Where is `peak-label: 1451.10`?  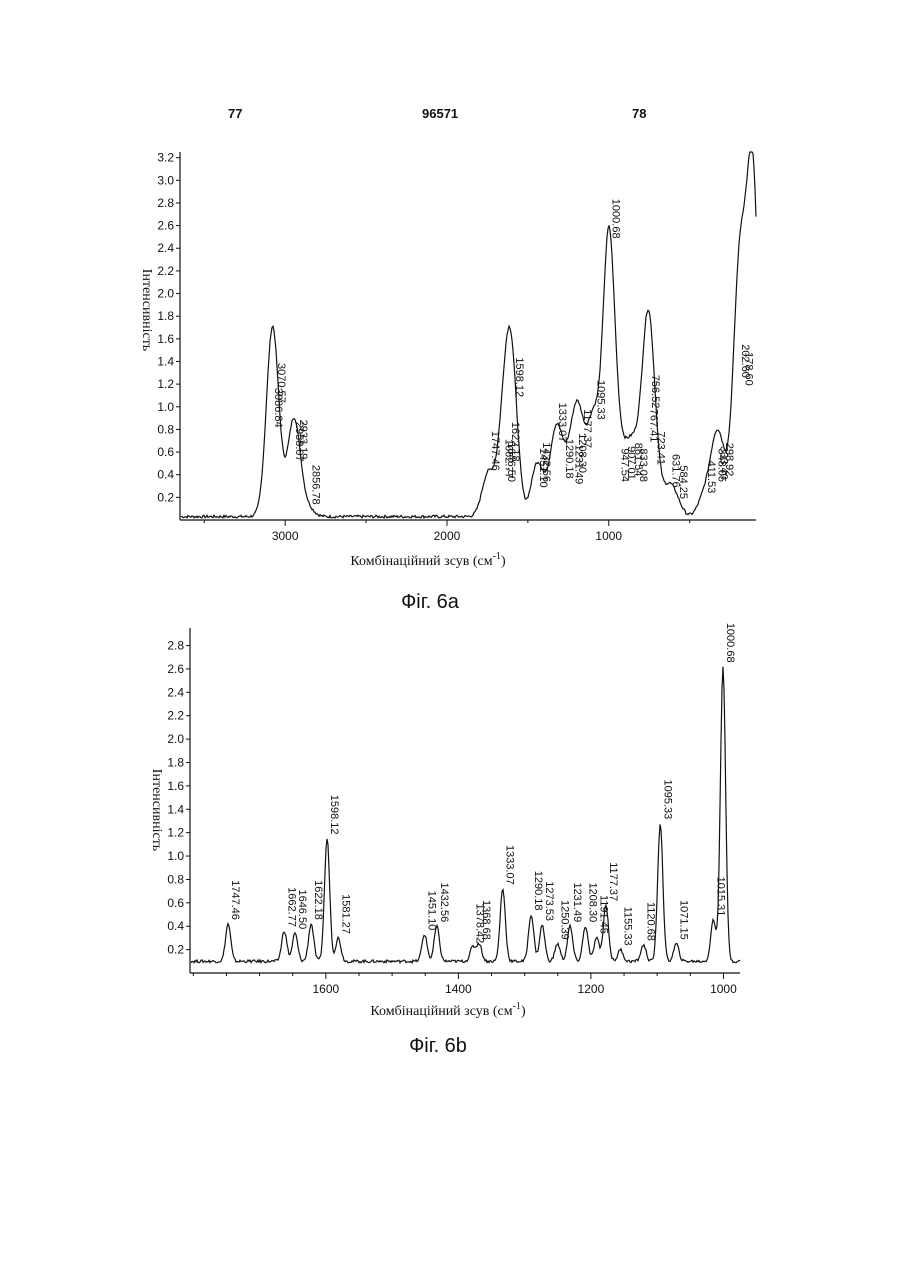 peak-label: 1451.10 is located at coordinates (432, 911).